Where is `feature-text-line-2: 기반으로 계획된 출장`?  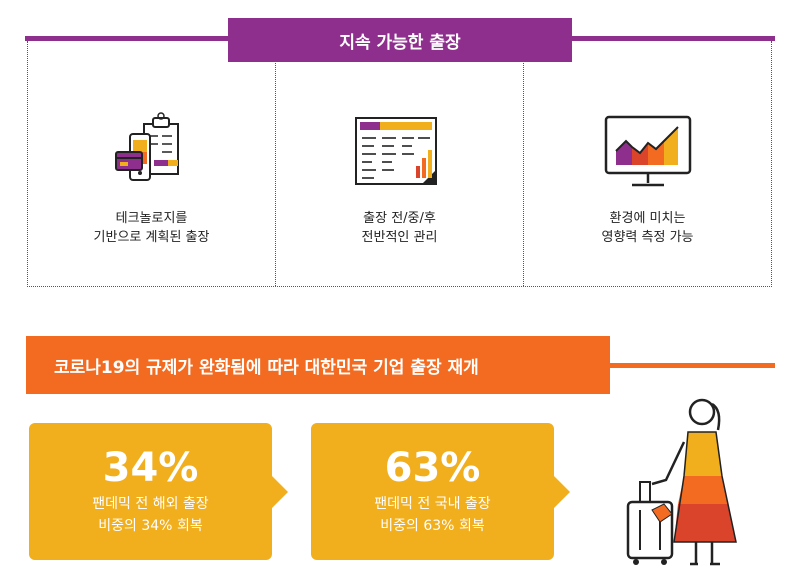
feature-text-line-2: 기반으로 계획된 출장 is located at coordinates (151, 237).